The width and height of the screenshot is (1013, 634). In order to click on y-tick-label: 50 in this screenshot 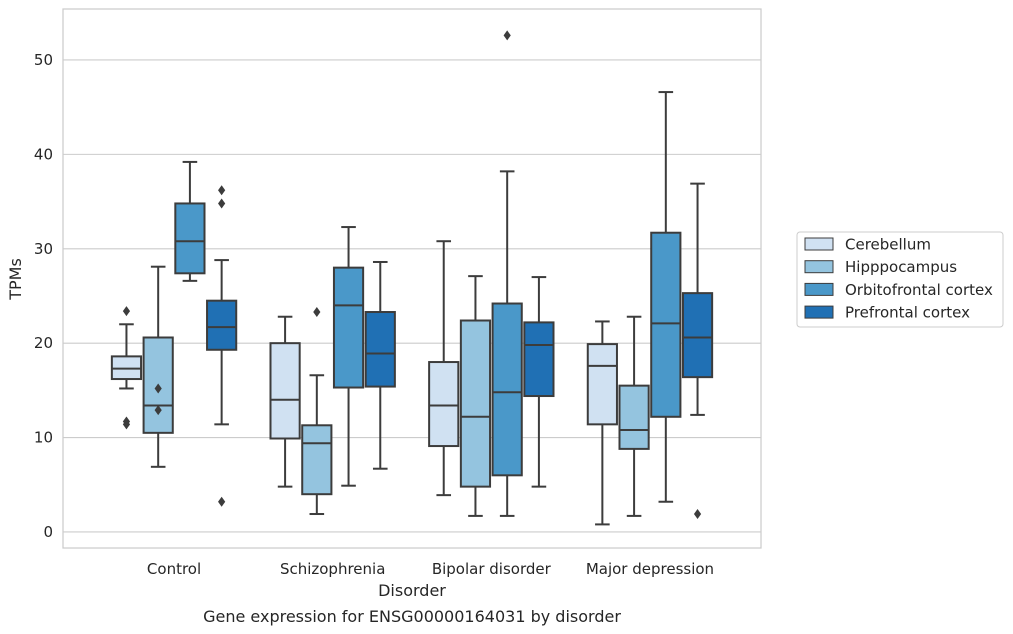, I will do `click(43, 60)`.